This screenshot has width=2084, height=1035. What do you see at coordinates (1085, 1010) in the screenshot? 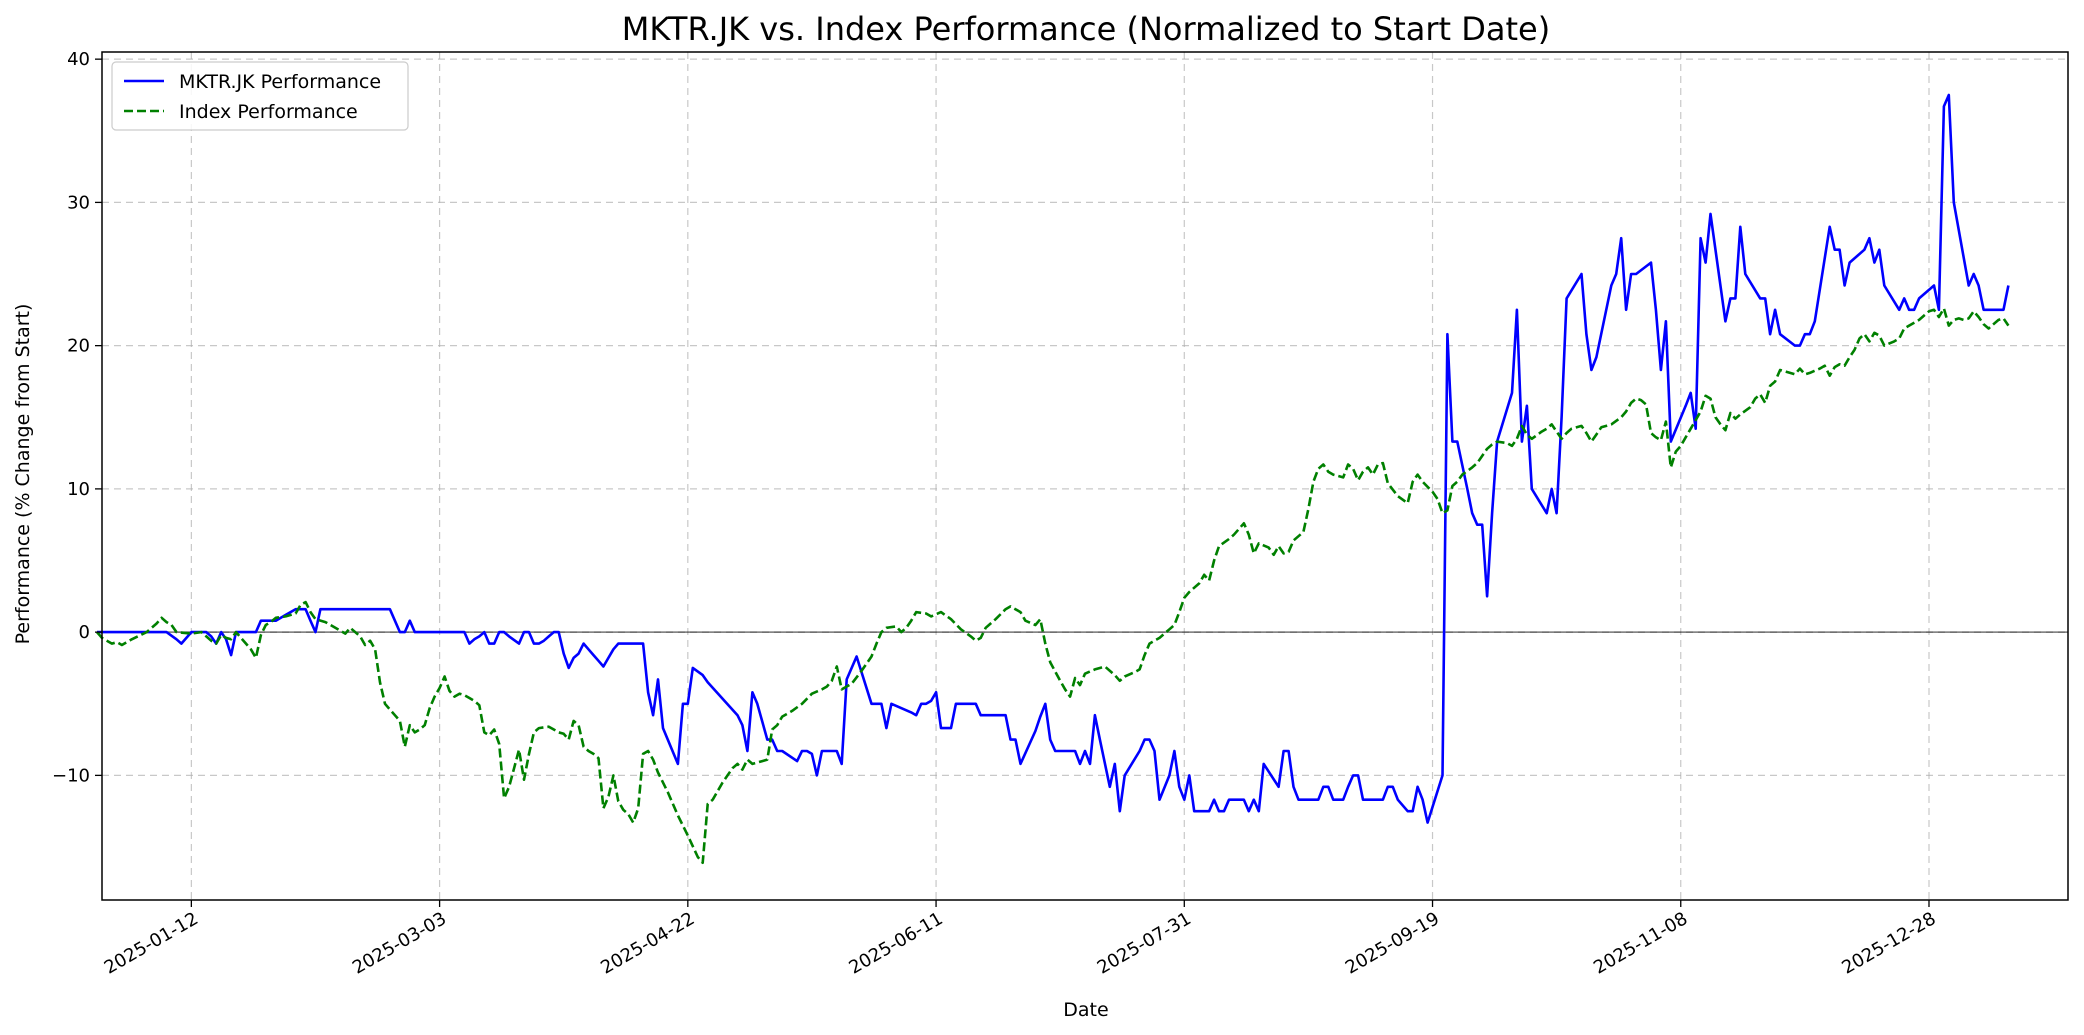
I see `x-axis-label: Date` at bounding box center [1085, 1010].